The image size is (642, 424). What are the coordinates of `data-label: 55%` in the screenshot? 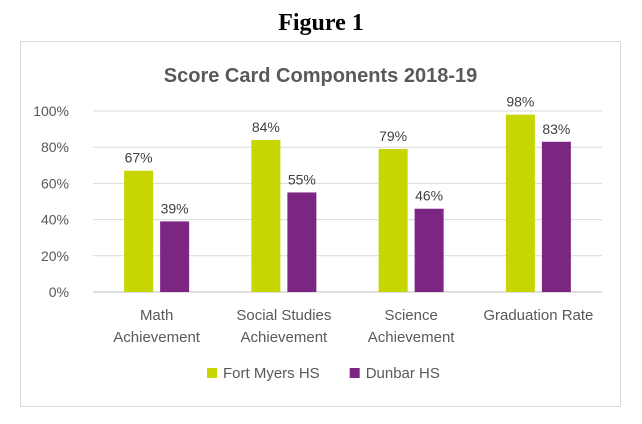 It's located at (302, 179).